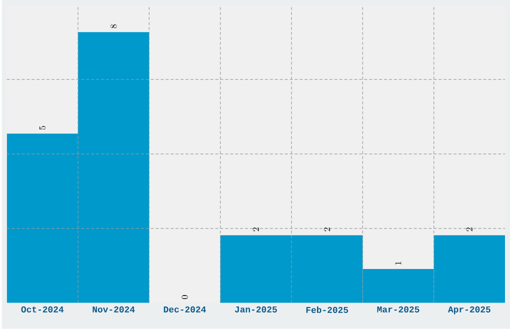 The height and width of the screenshot is (329, 510). I want to click on x-tick-label: Nov-2024, so click(113, 309).